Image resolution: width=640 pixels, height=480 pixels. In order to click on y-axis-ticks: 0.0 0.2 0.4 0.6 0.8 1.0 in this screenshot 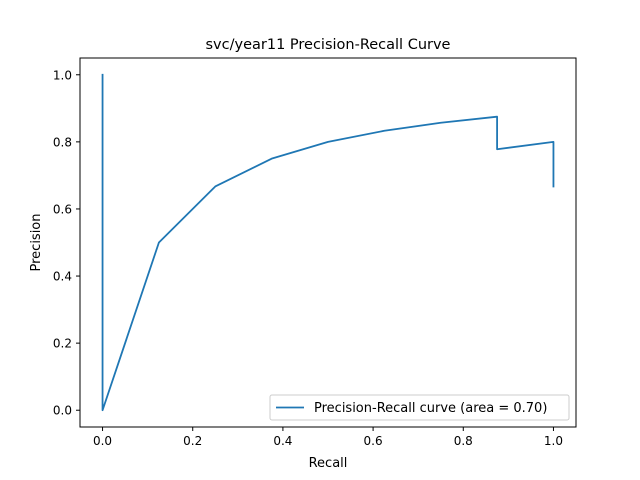, I will do `click(66, 243)`.